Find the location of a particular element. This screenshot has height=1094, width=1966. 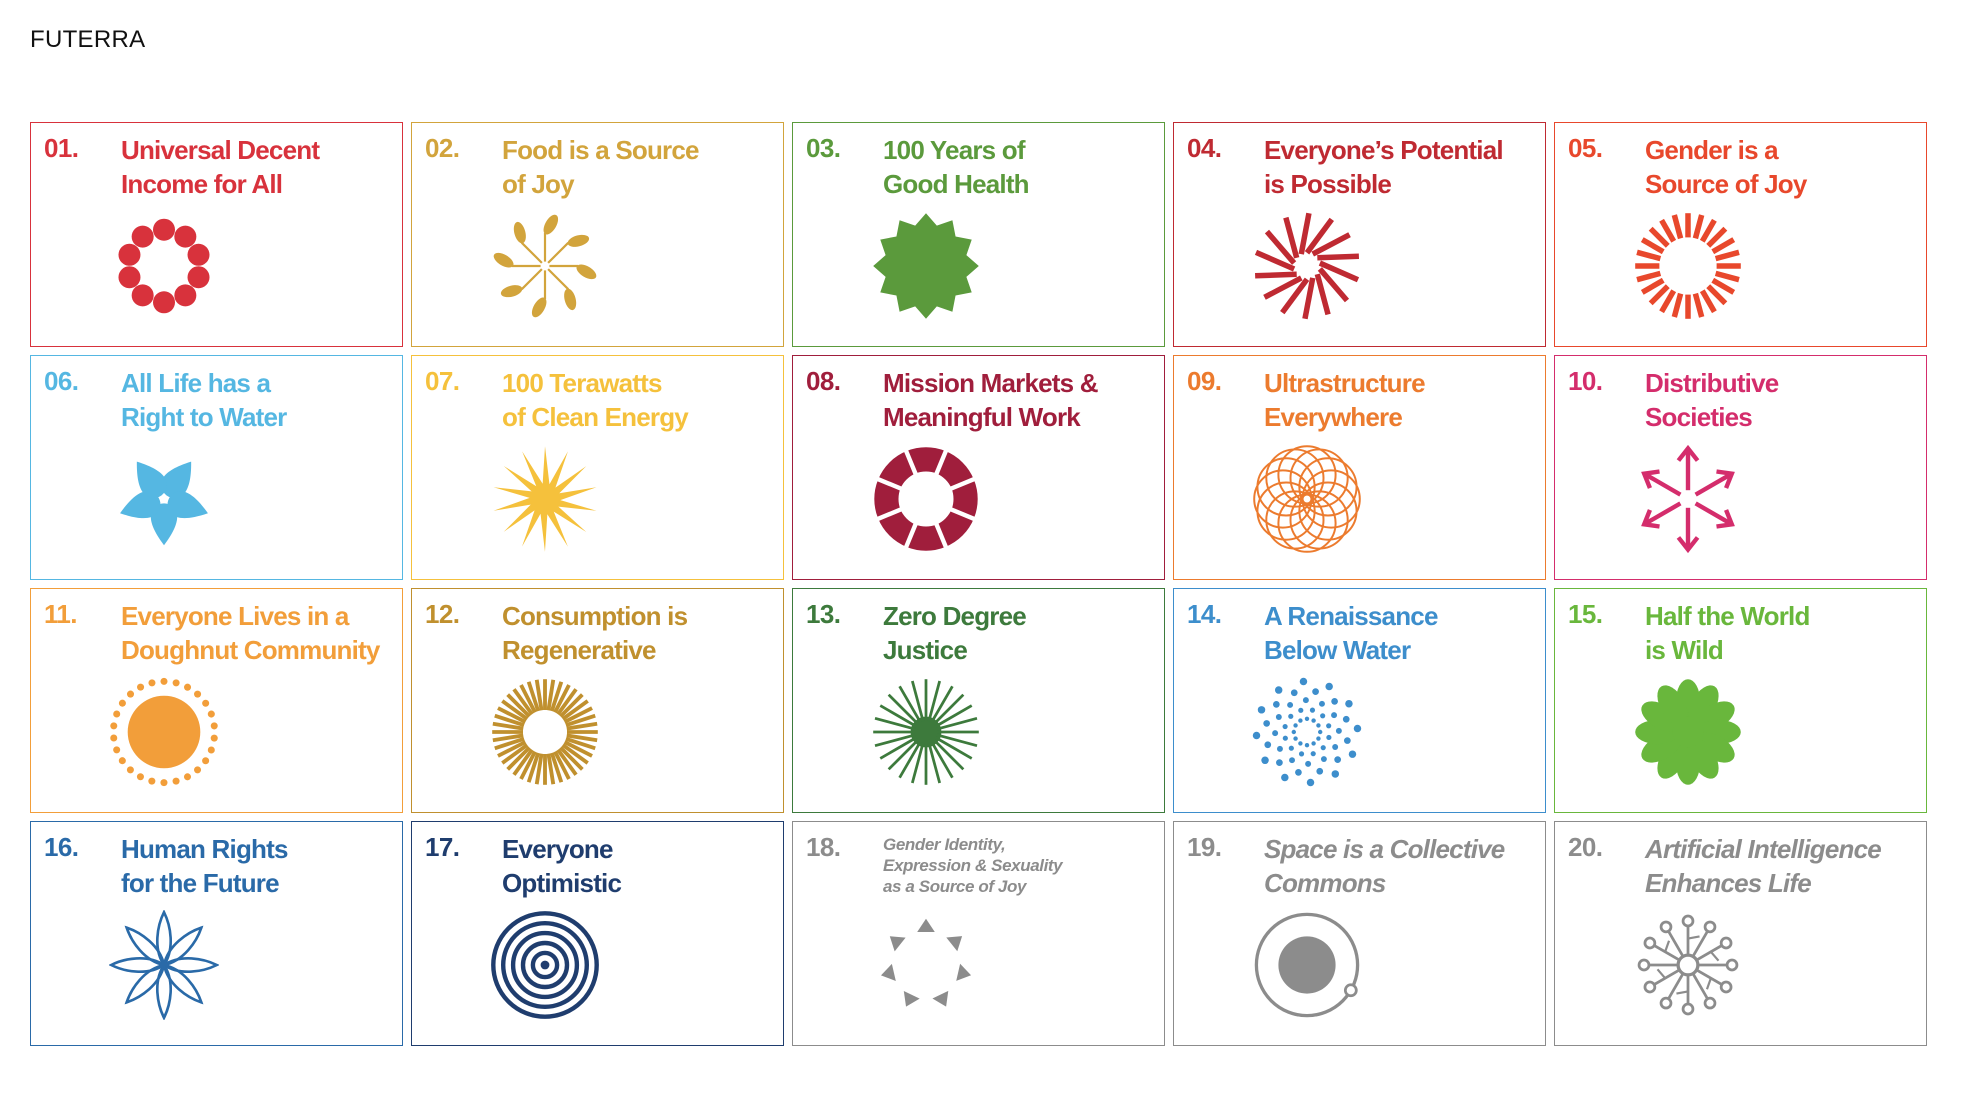

goal-number: 04. is located at coordinates (1204, 148).